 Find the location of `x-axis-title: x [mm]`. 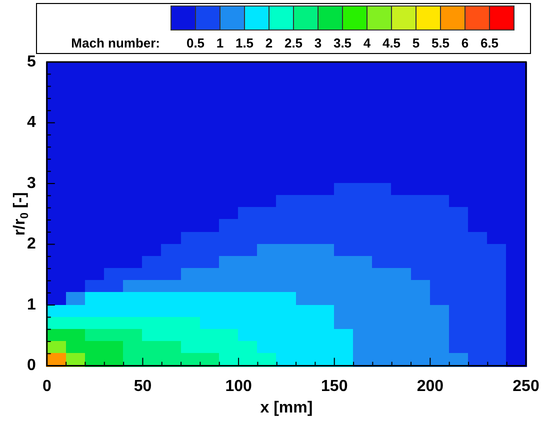

x-axis-title: x [mm] is located at coordinates (286, 407).